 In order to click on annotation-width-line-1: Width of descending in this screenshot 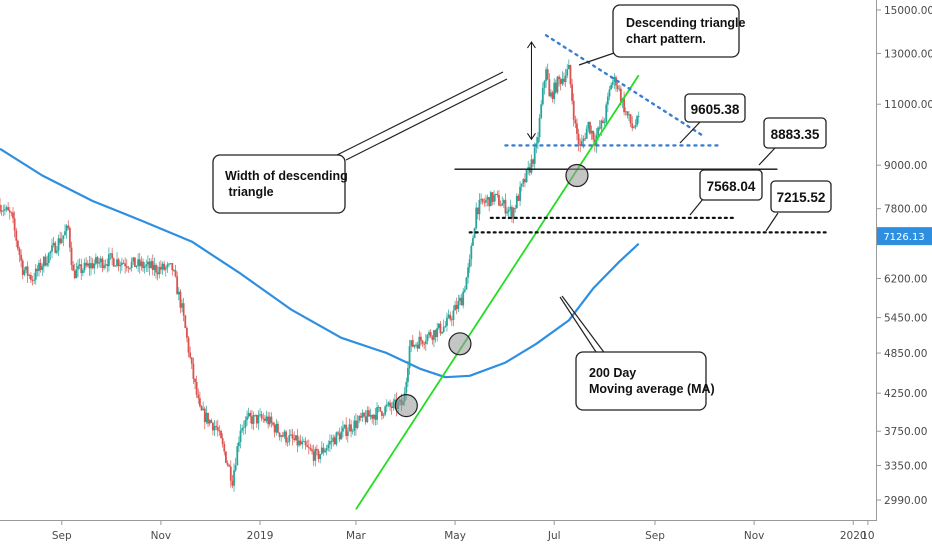, I will do `click(286, 176)`.